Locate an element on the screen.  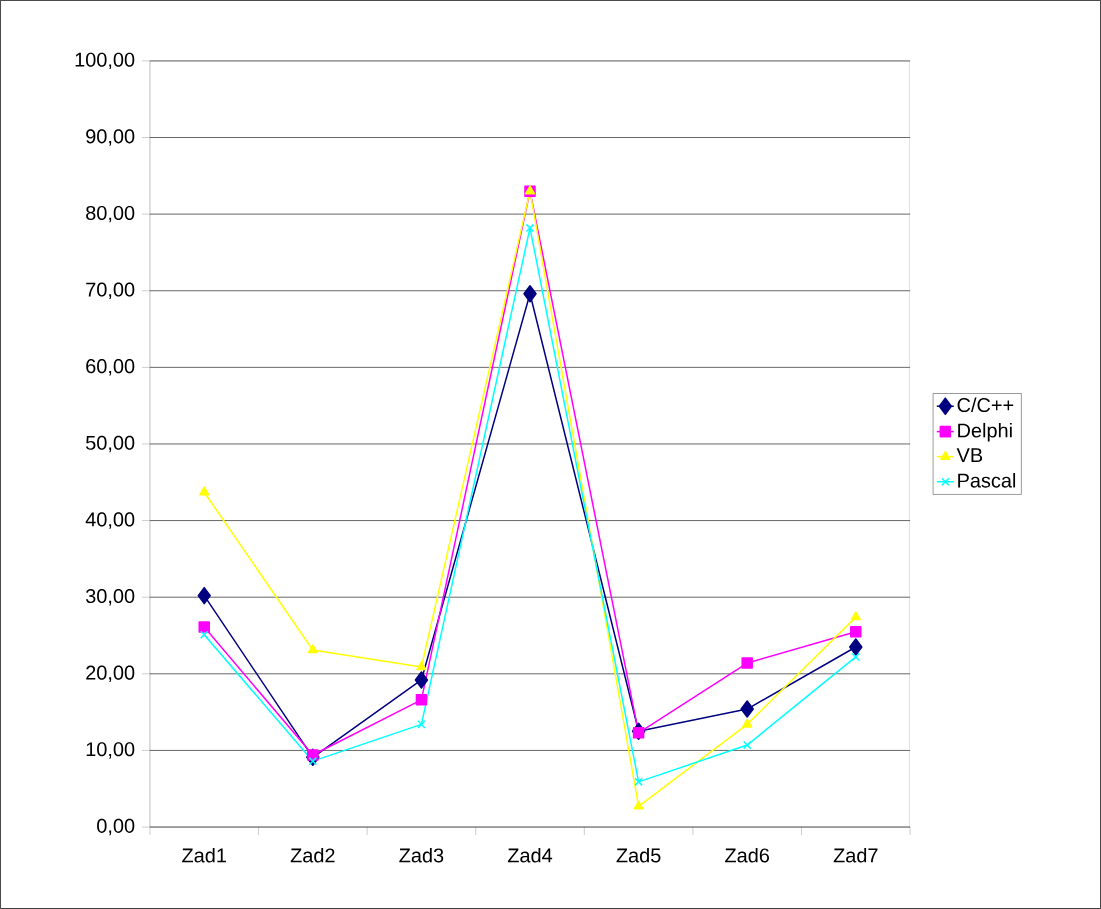
y-tick-label: 40,00 is located at coordinates (110, 520).